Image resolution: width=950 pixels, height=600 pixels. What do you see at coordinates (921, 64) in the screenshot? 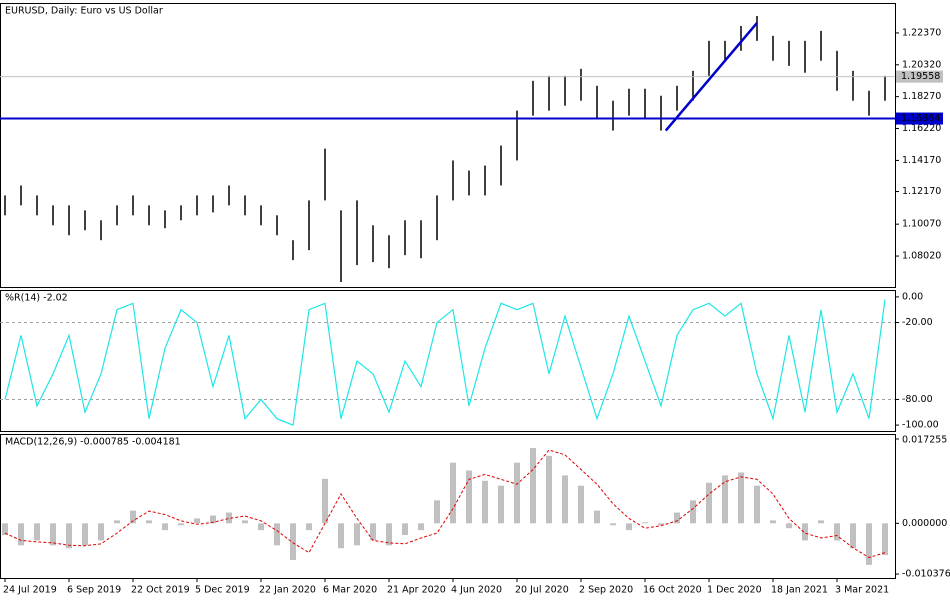
I see `y-tick-label: 1.20320` at bounding box center [921, 64].